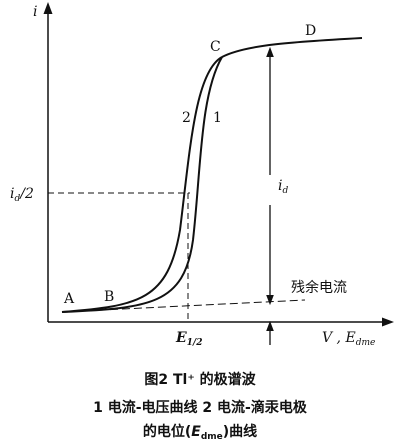  Describe the element at coordinates (310, 31) in the screenshot. I see `point-label: D` at that location.